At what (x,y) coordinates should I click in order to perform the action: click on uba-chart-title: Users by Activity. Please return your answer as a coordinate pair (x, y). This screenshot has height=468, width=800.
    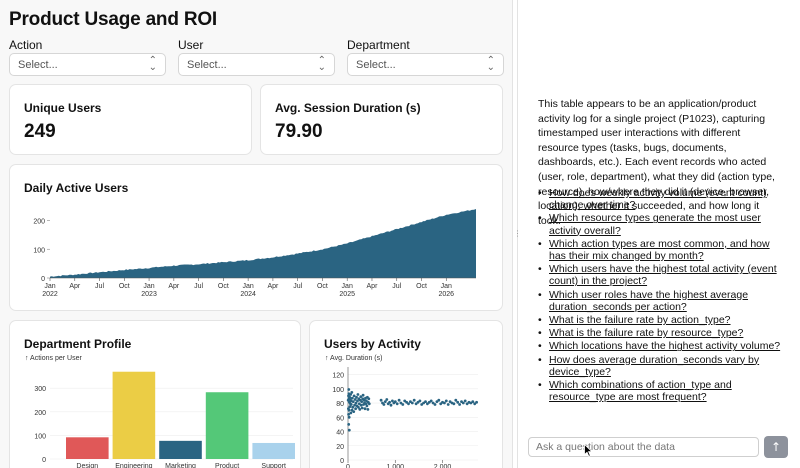
    Looking at the image, I should click on (372, 344).